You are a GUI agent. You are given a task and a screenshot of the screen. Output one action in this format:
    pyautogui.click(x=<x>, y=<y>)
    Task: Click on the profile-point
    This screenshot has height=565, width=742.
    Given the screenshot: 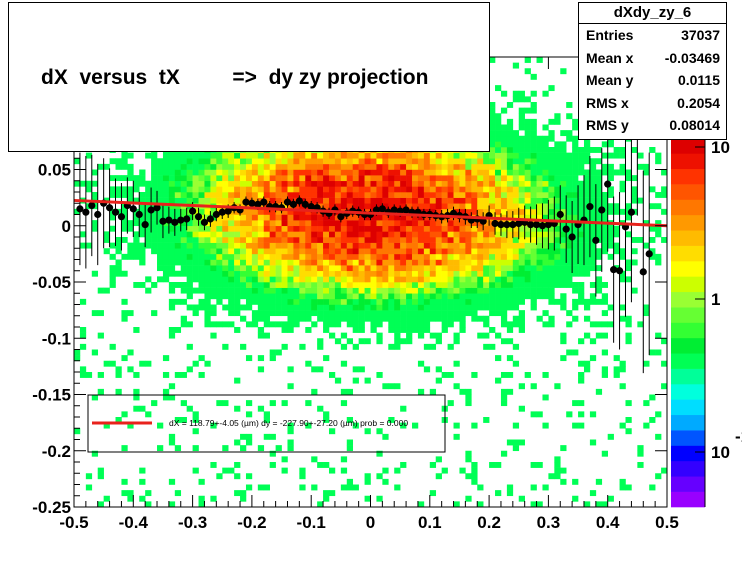 What is the action you would take?
    pyautogui.click(x=293, y=204)
    